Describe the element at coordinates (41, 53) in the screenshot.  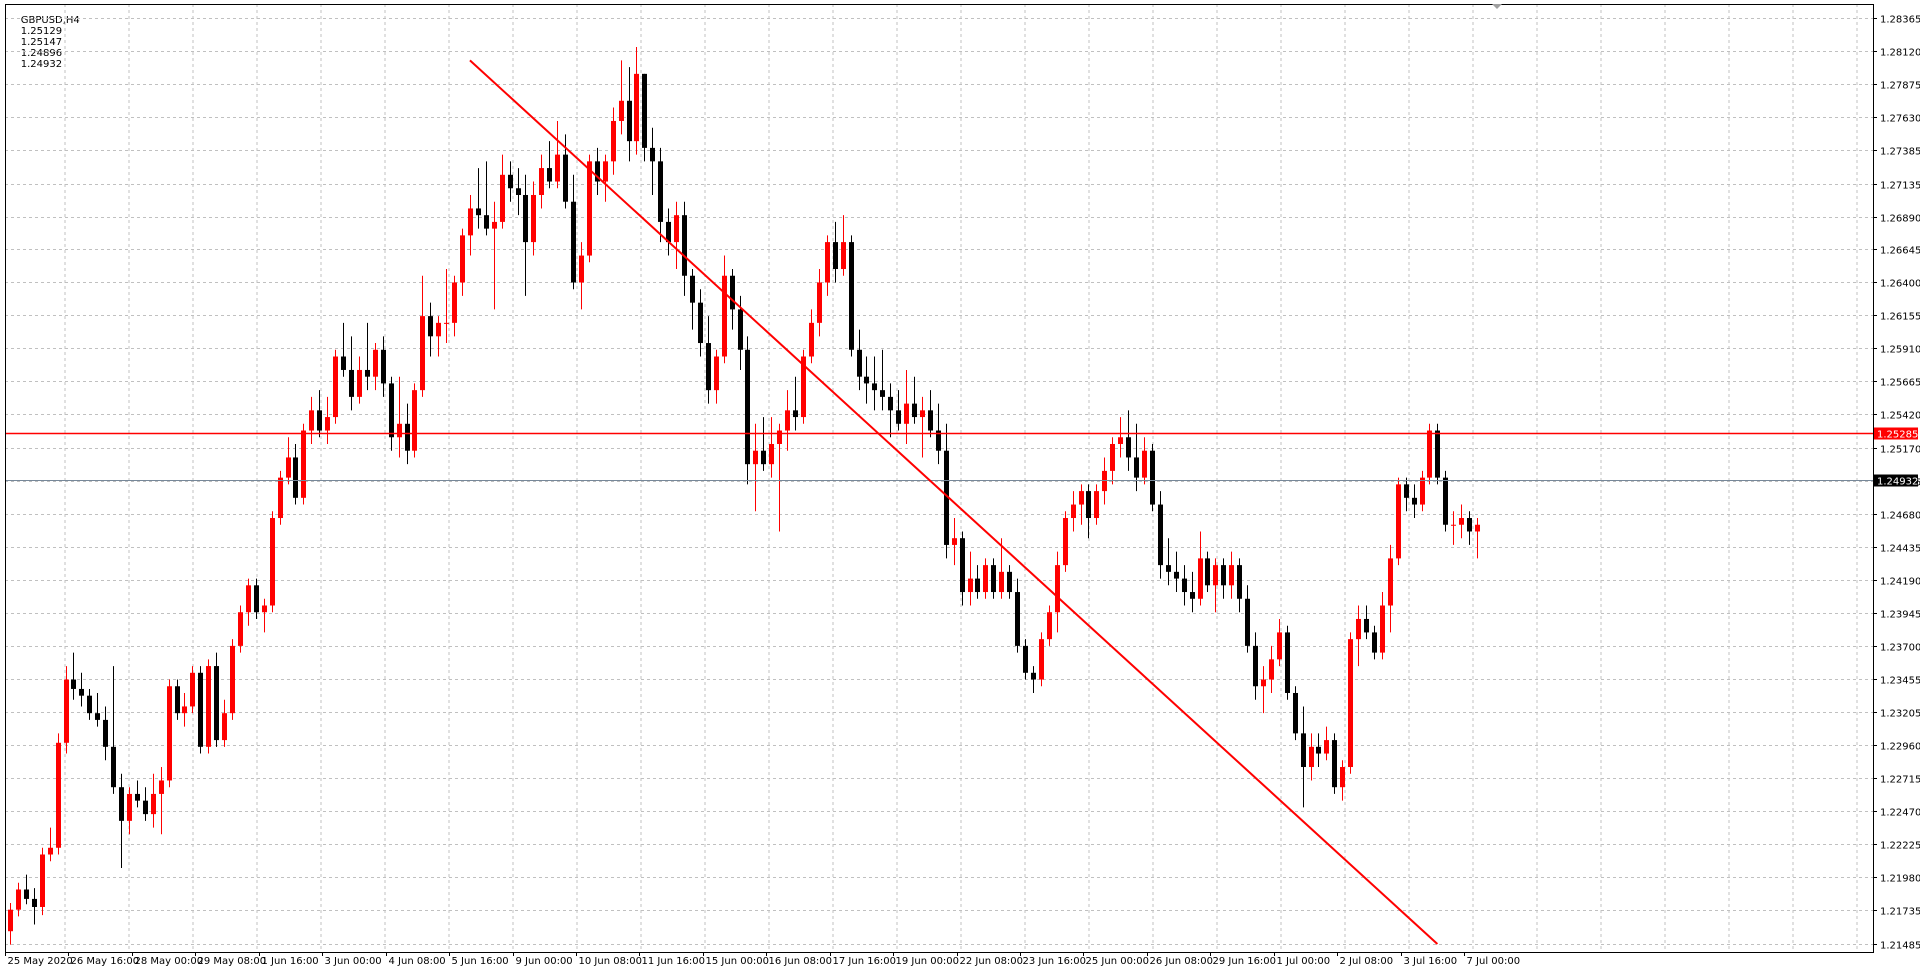
I see `low-price: 1.24896` at that location.